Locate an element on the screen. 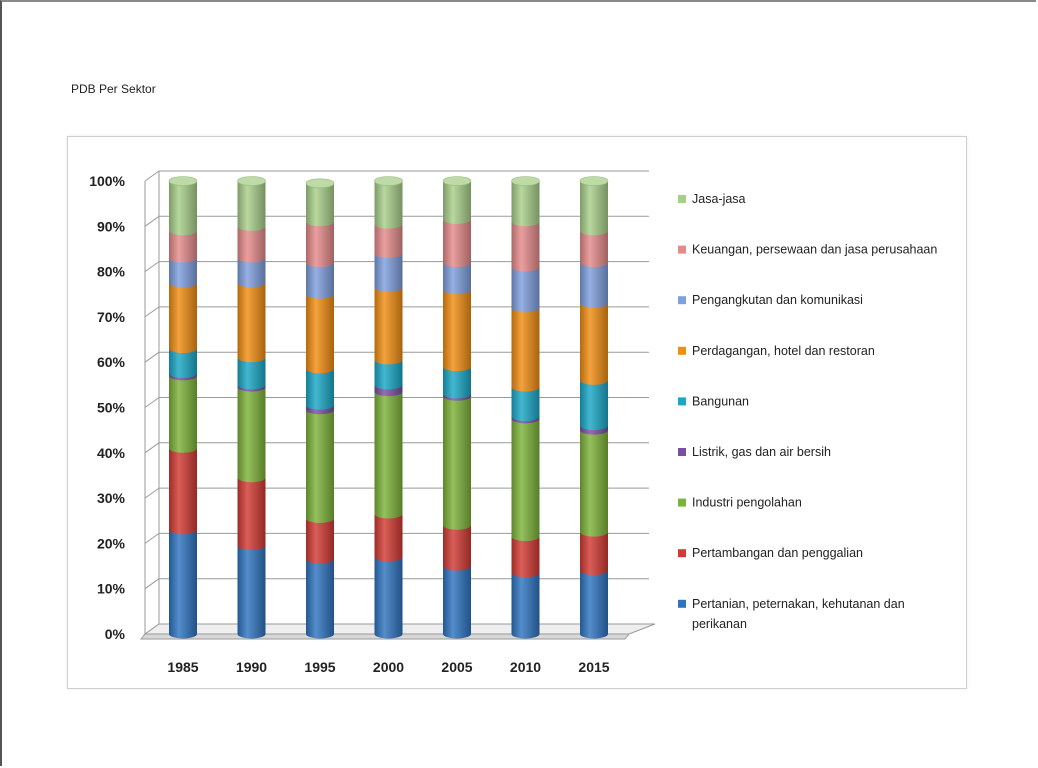 The image size is (1038, 768). legend-label: Industri pengolahan is located at coordinates (747, 503).